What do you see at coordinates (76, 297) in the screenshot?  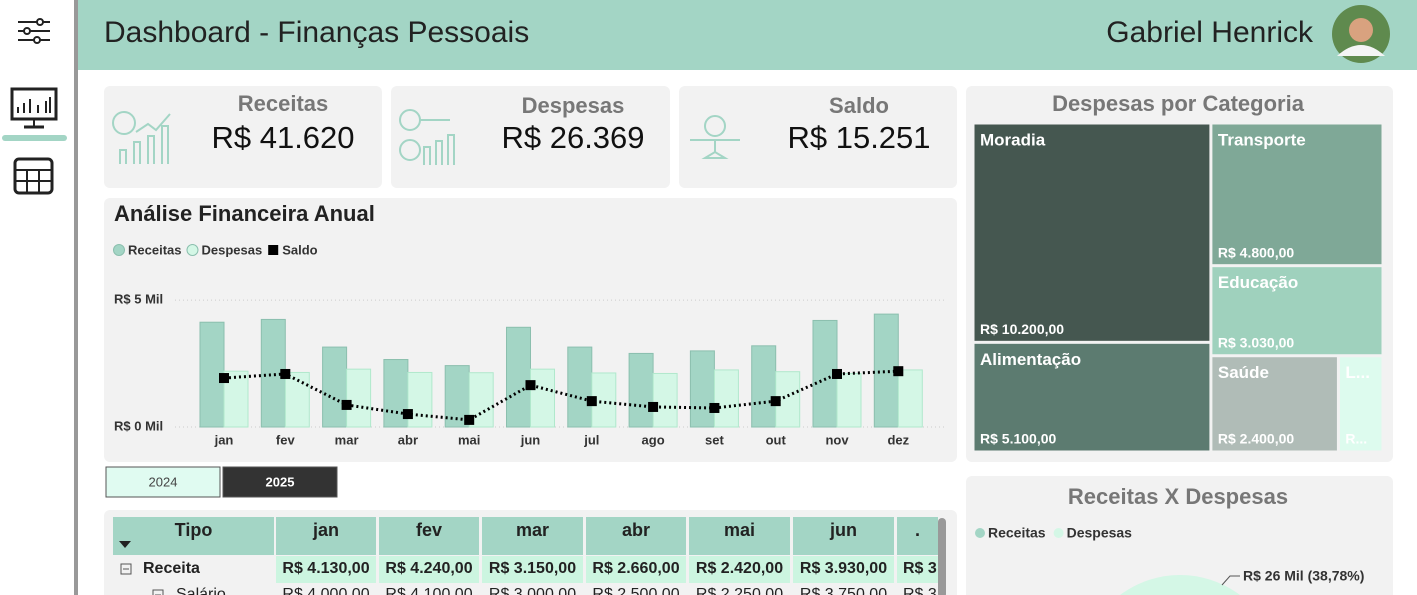 I see `sidebar-border` at bounding box center [76, 297].